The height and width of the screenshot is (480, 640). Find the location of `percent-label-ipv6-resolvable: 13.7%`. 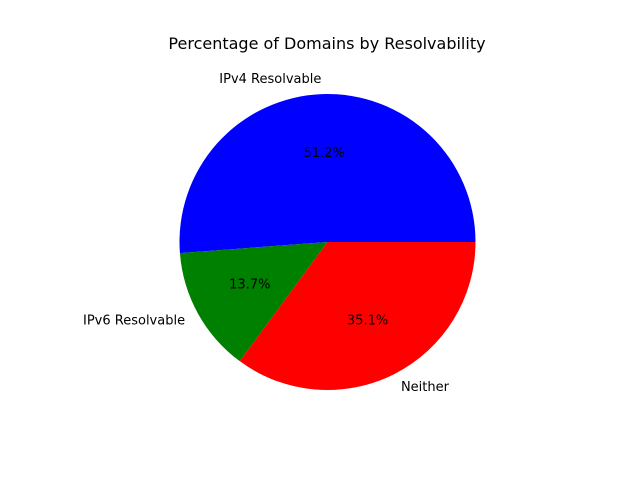

percent-label-ipv6-resolvable: 13.7% is located at coordinates (249, 285).